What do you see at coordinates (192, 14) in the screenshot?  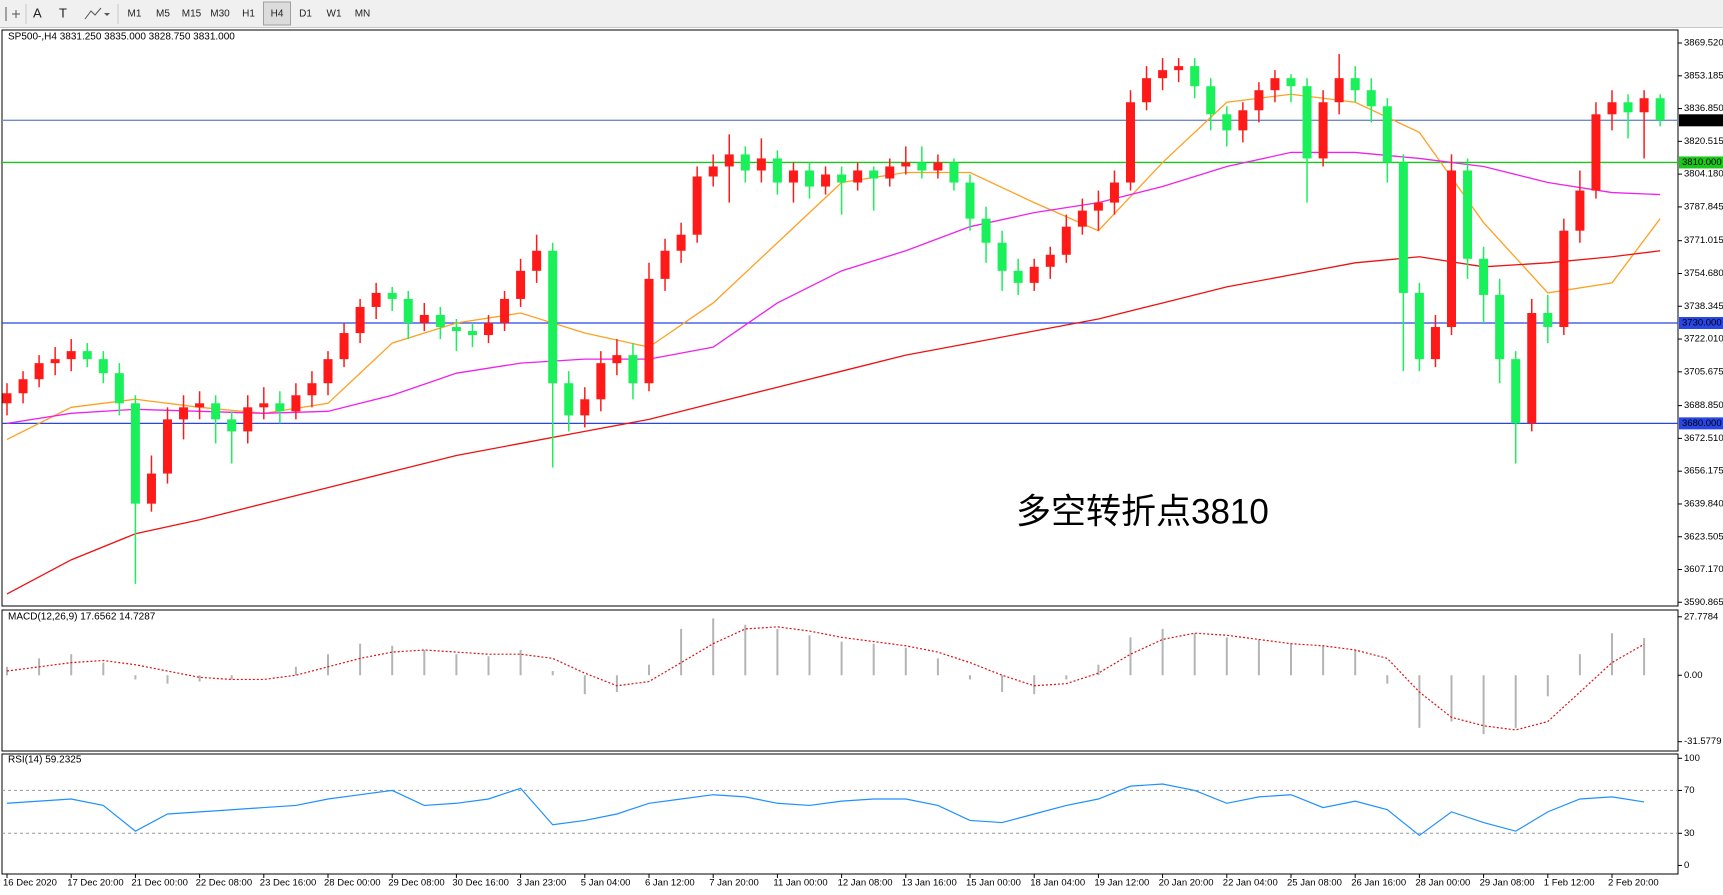 I see `timeframe-button: M15` at bounding box center [192, 14].